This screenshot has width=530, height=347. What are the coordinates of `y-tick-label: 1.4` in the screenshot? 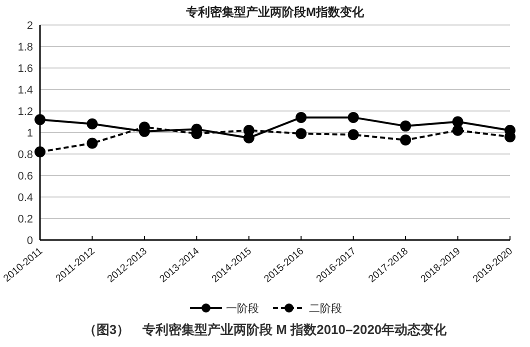 It's located at (25, 90).